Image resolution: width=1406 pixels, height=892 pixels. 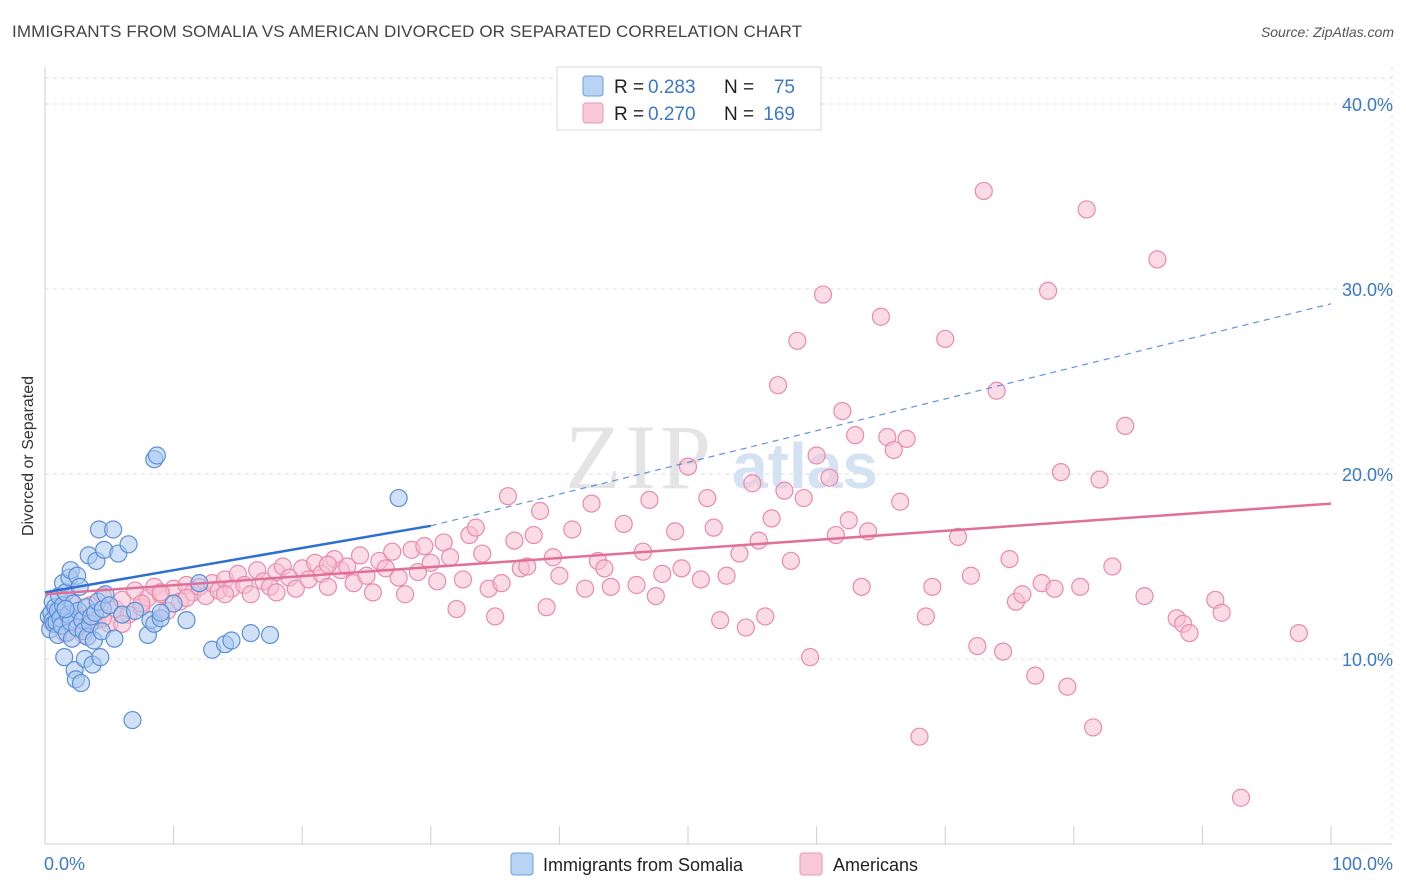 What do you see at coordinates (811, 864) in the screenshot?
I see `bottom-legend-swatch-americans` at bounding box center [811, 864].